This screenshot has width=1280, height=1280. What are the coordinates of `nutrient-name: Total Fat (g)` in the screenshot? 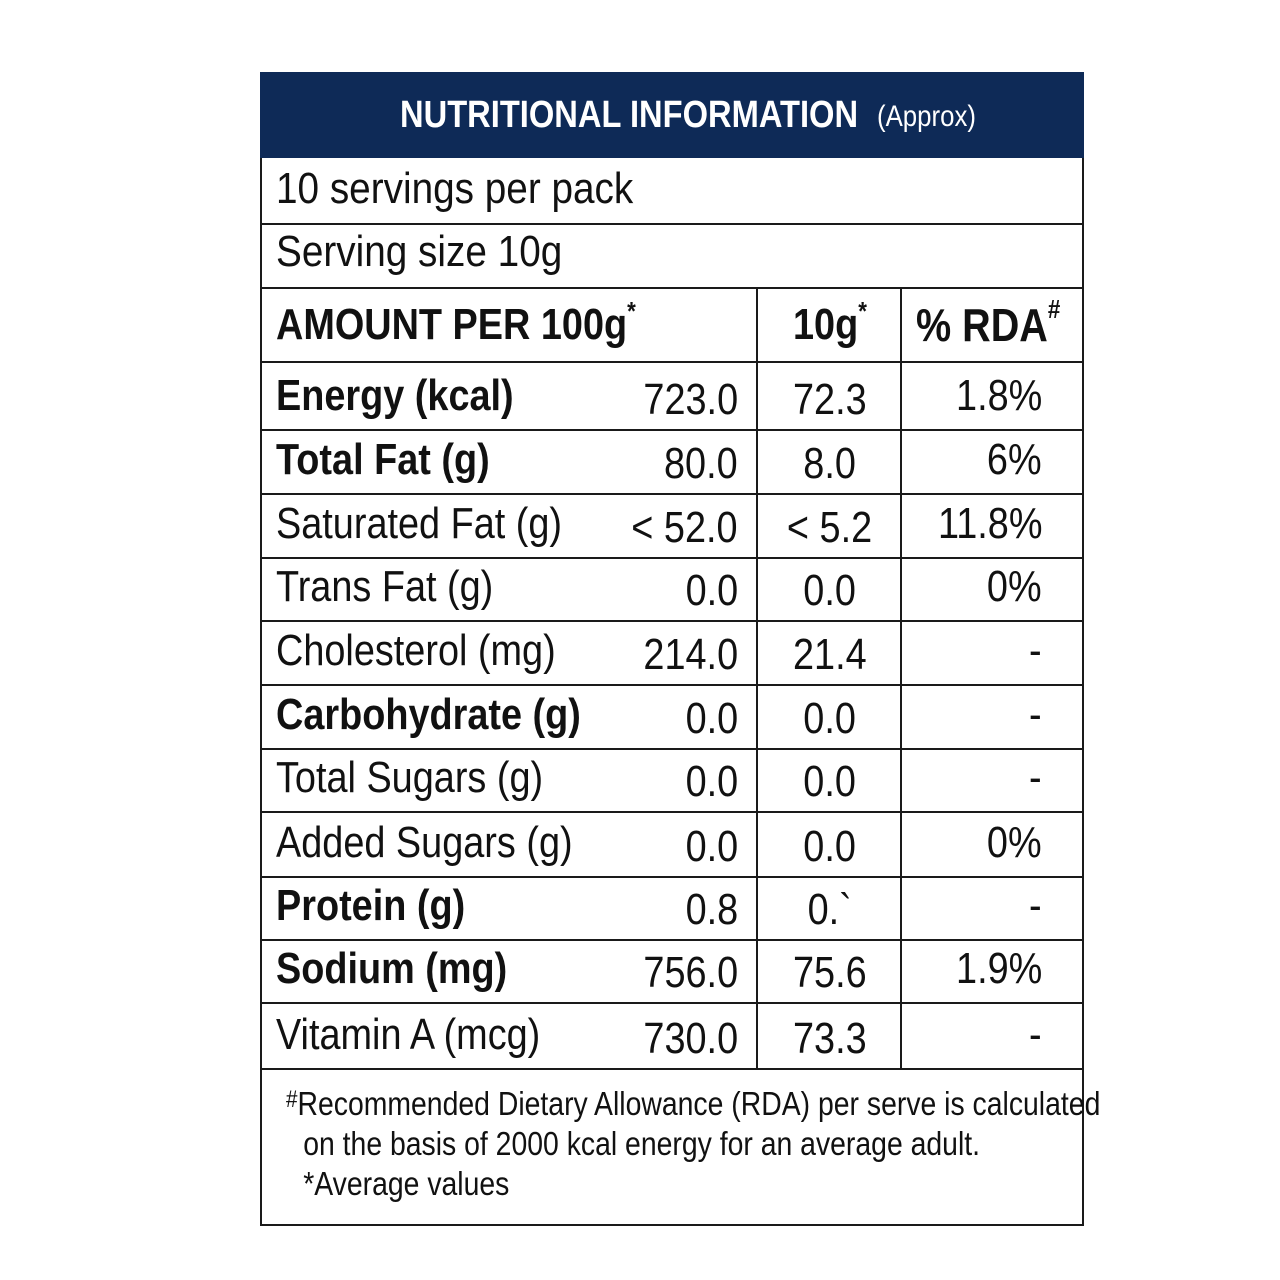 It's located at (383, 459).